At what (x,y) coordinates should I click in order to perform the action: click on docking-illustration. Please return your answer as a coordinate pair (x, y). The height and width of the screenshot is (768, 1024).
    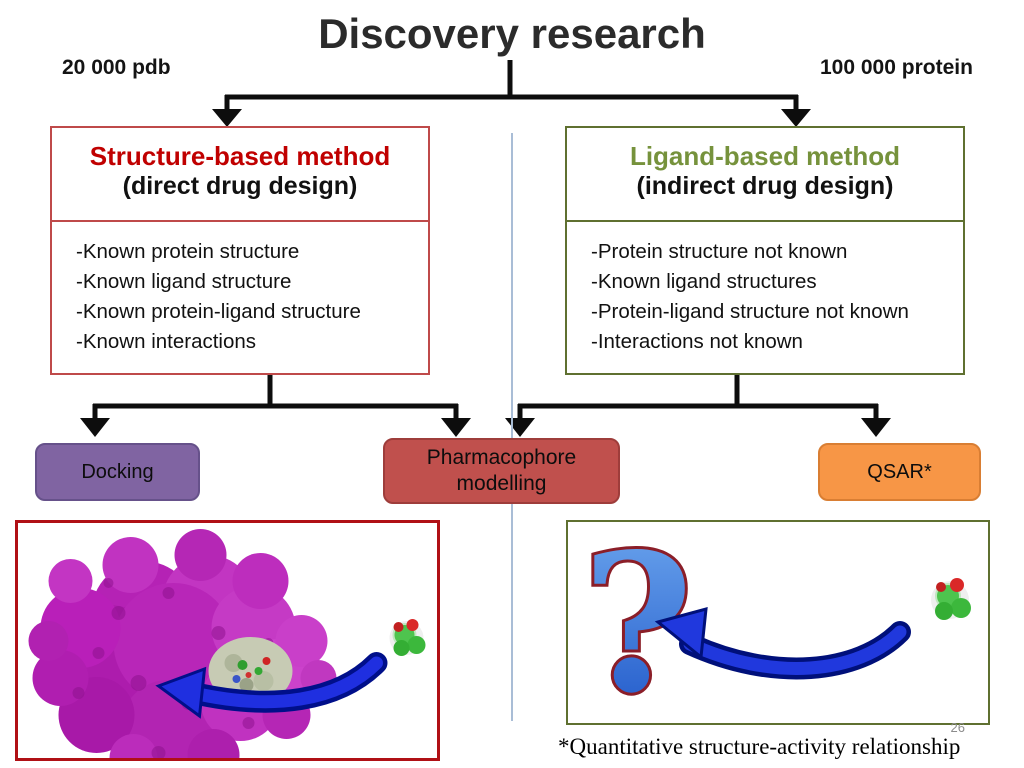
    Looking at the image, I should click on (227, 643).